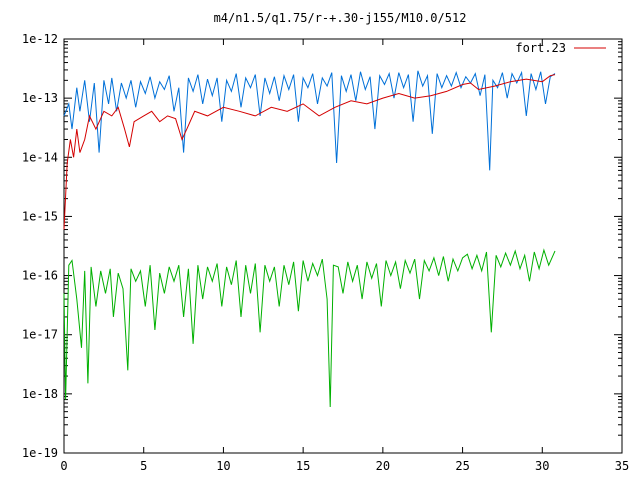 The width and height of the screenshot is (640, 480). Describe the element at coordinates (40, 157) in the screenshot. I see `y-tick-label: 1e-14` at that location.